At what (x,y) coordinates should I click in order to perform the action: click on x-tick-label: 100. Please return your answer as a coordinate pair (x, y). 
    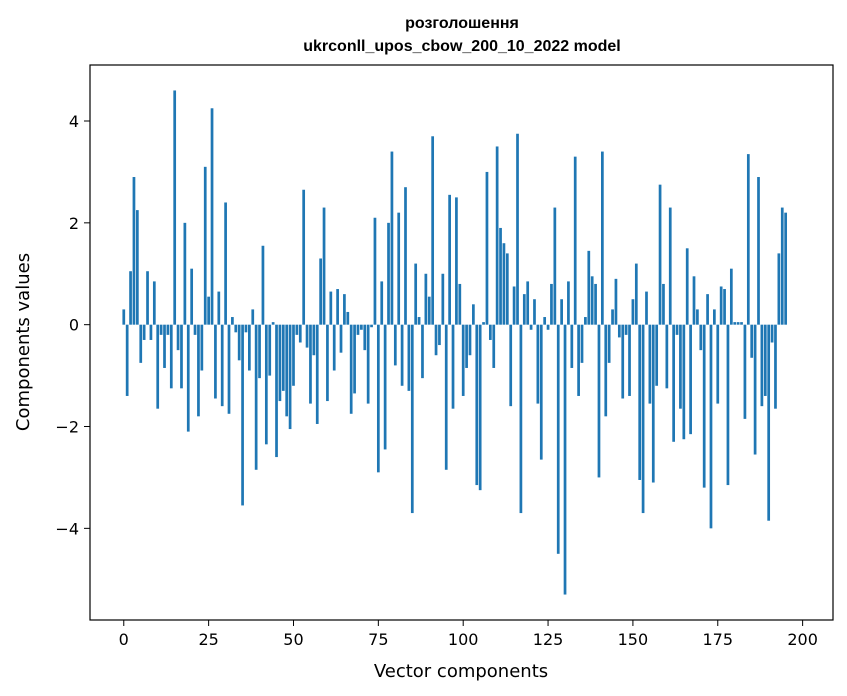
    Looking at the image, I should click on (463, 639).